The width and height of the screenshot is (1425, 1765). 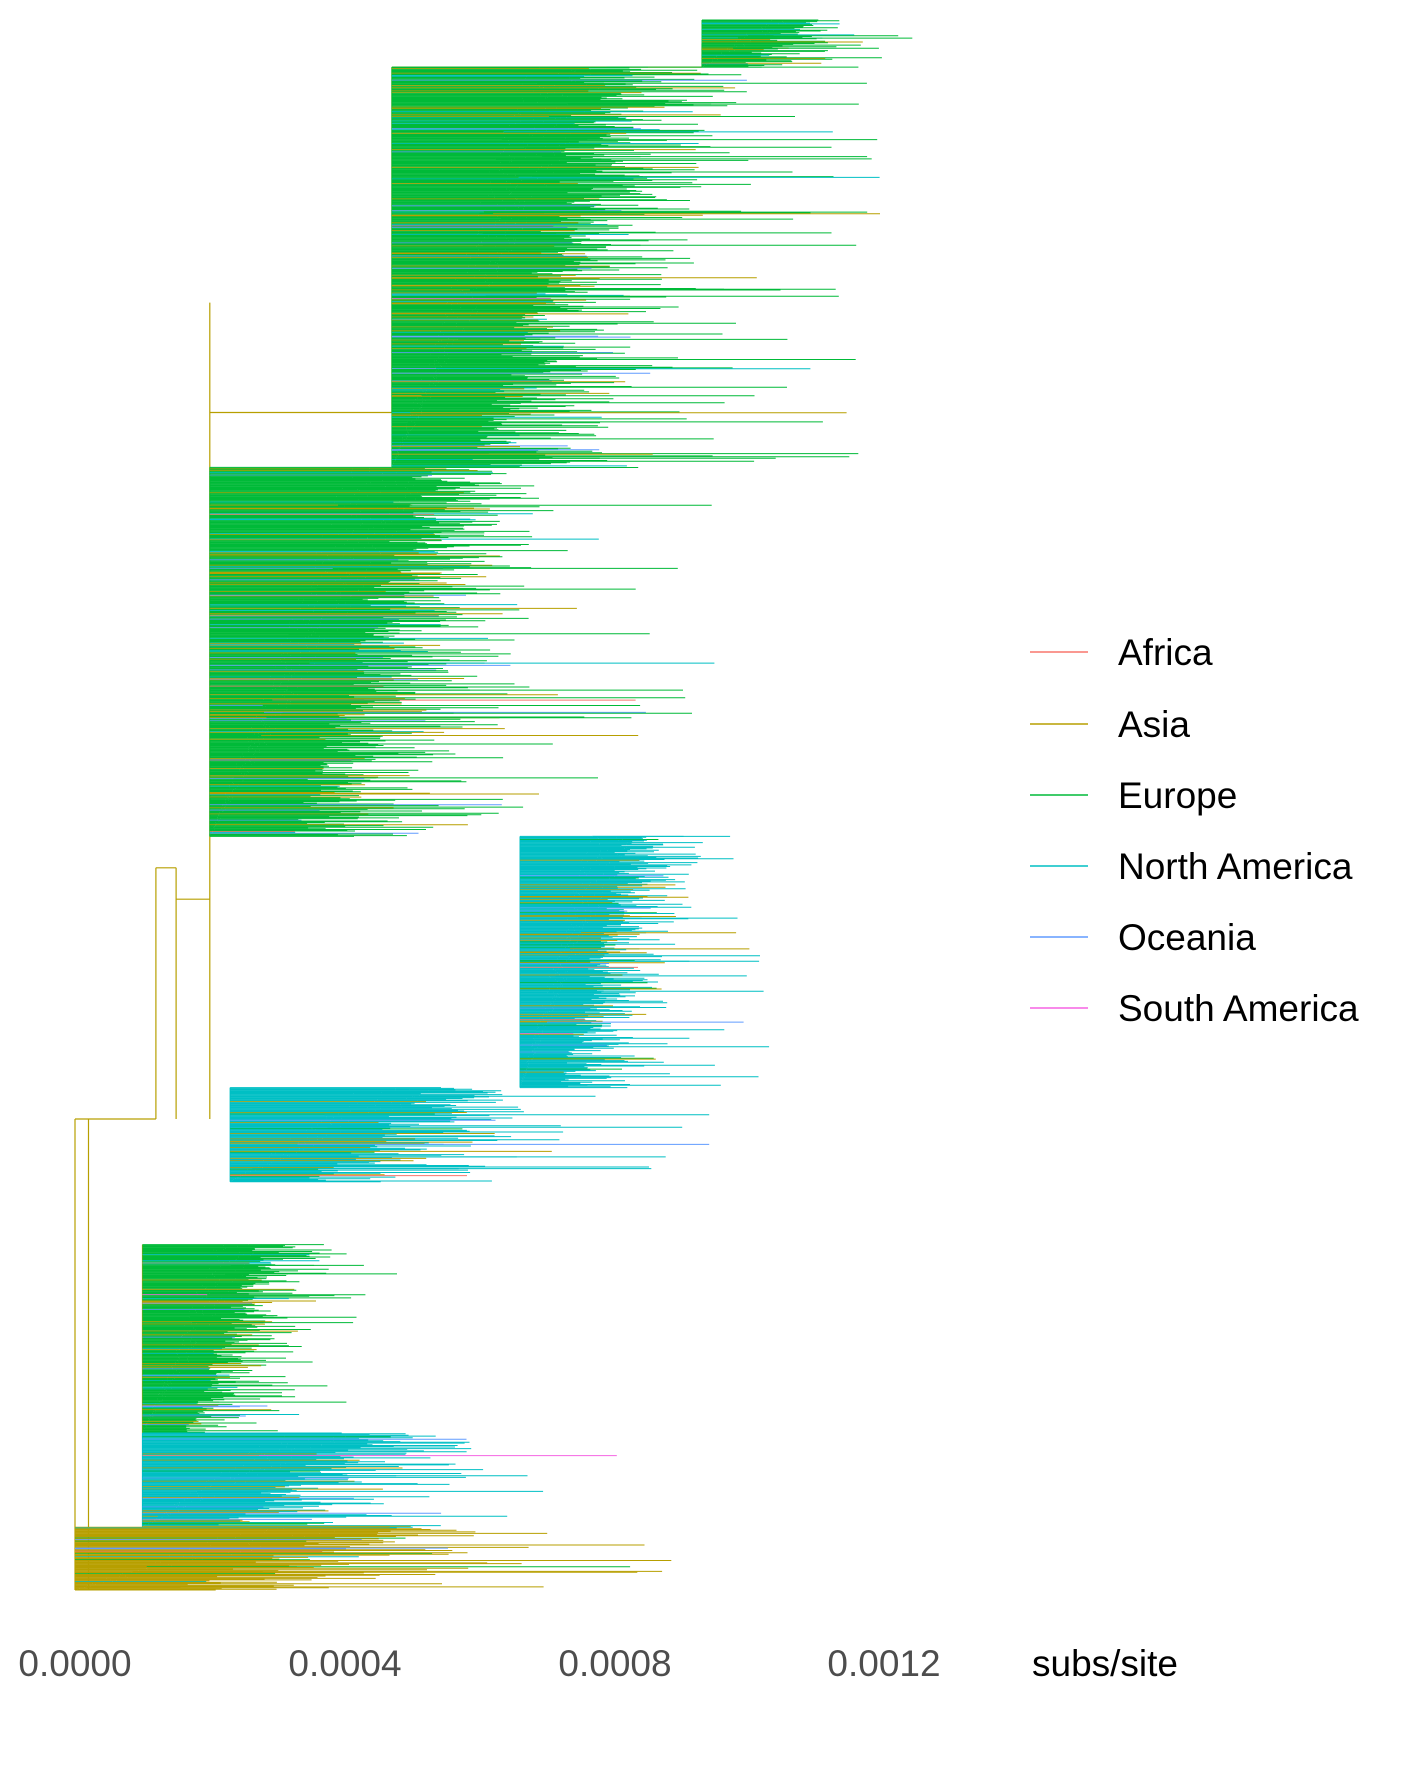 What do you see at coordinates (1238, 1008) in the screenshot?
I see `legend-label-south-america: South America` at bounding box center [1238, 1008].